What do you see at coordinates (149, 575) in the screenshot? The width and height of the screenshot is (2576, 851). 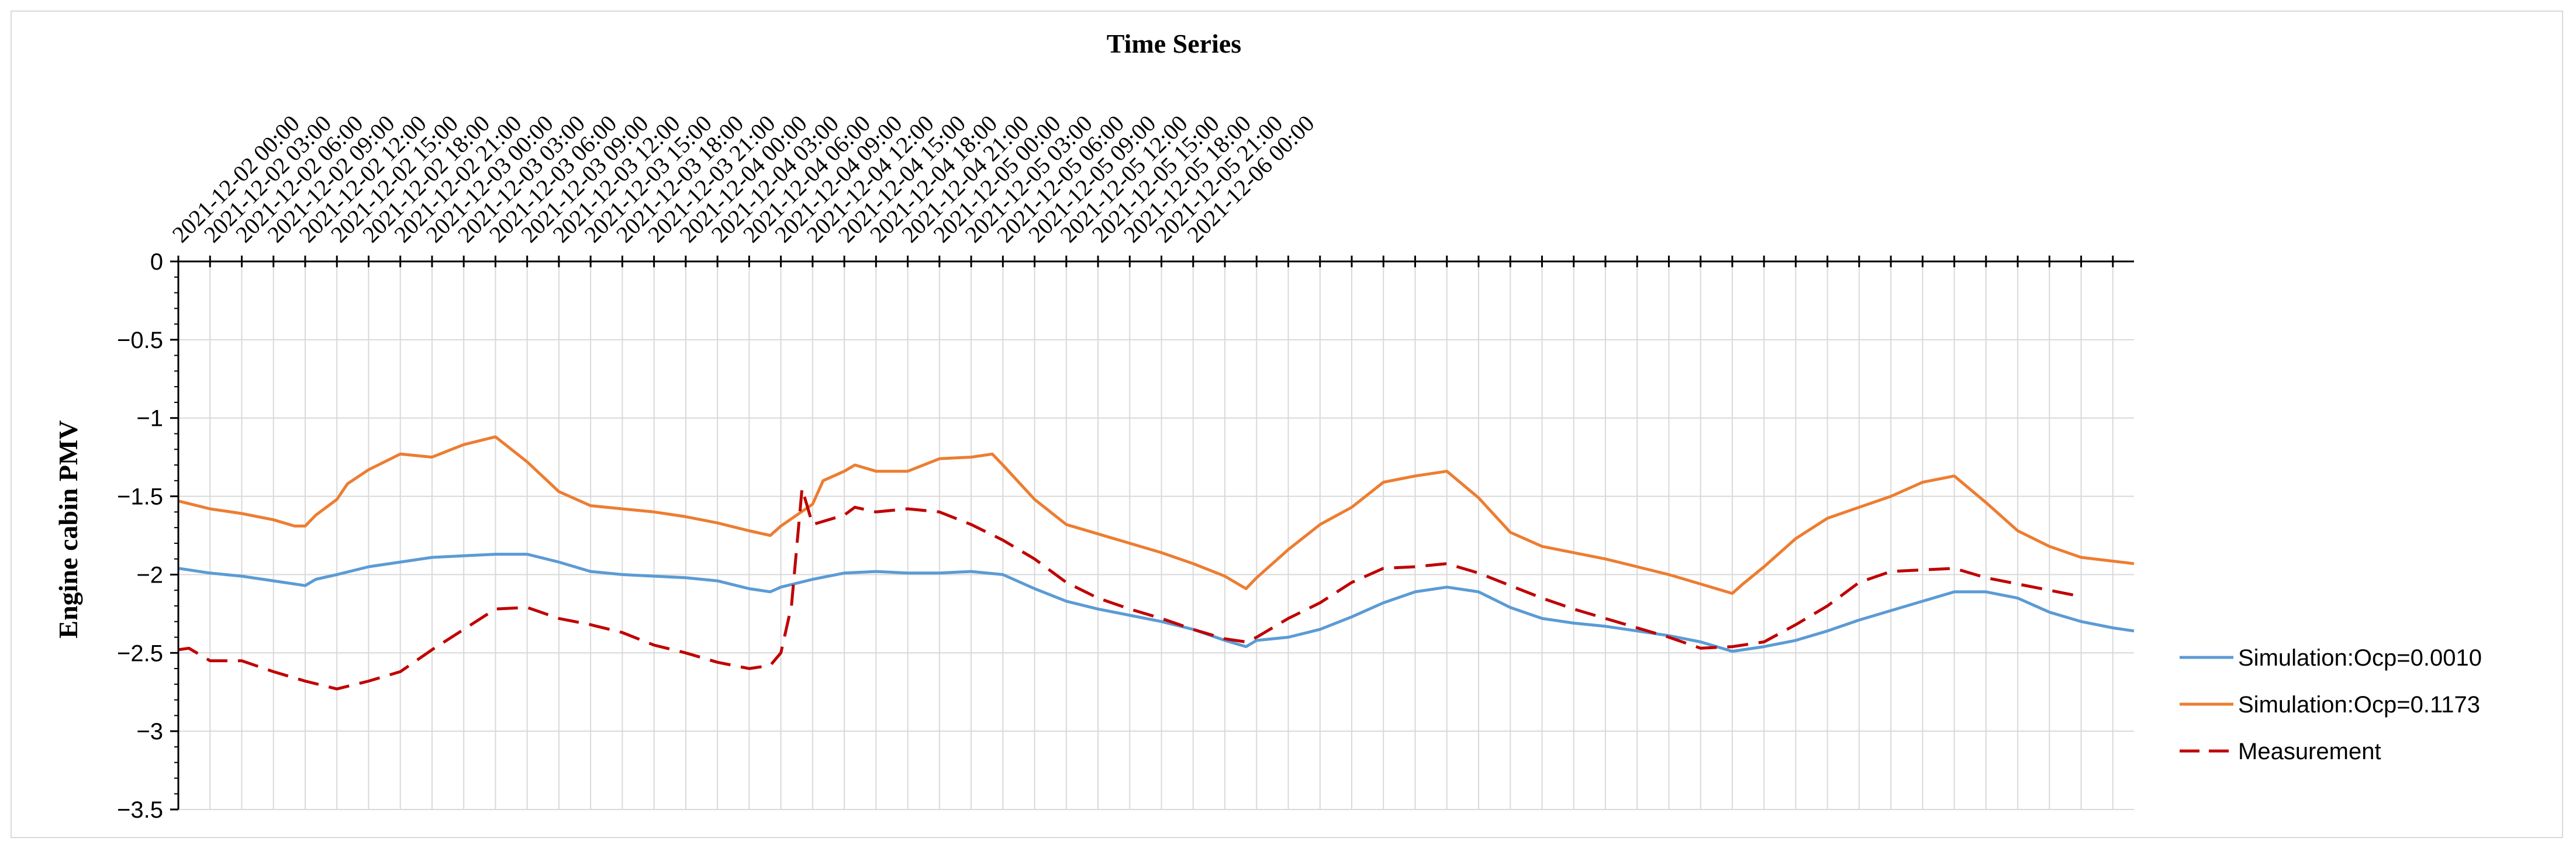 I see `y-tick-label: −2` at bounding box center [149, 575].